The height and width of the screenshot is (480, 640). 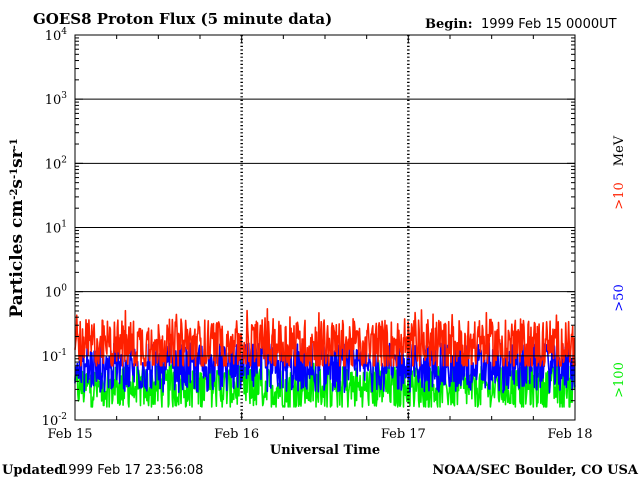 What do you see at coordinates (236, 434) in the screenshot?
I see `x-tick-label: Feb 16` at bounding box center [236, 434].